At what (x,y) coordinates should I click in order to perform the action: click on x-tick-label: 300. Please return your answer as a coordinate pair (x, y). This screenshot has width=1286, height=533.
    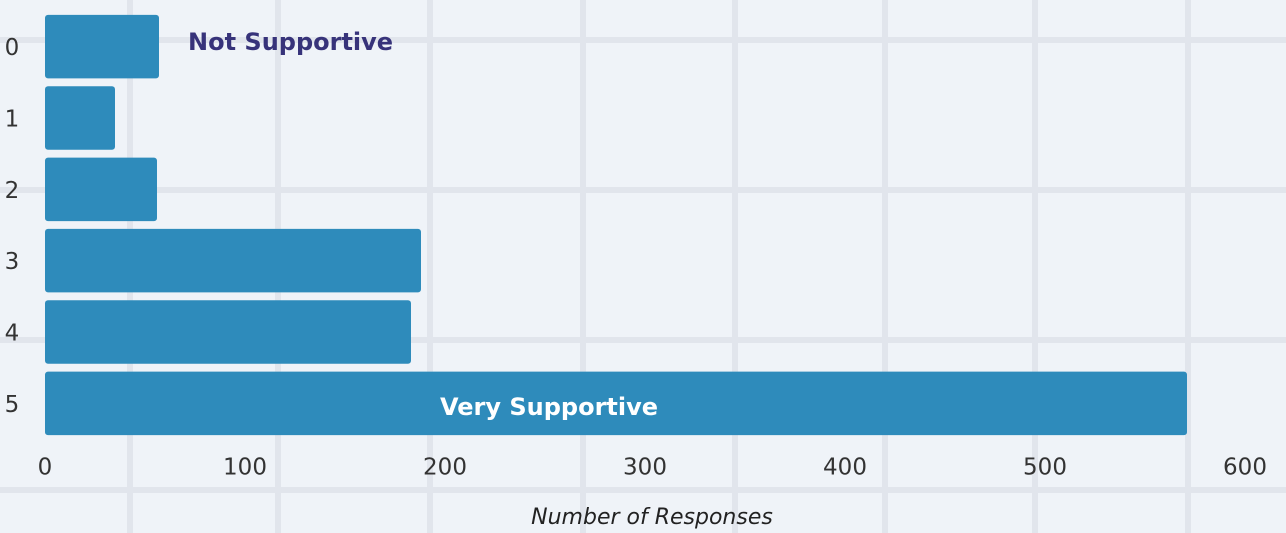
    Looking at the image, I should click on (645, 468).